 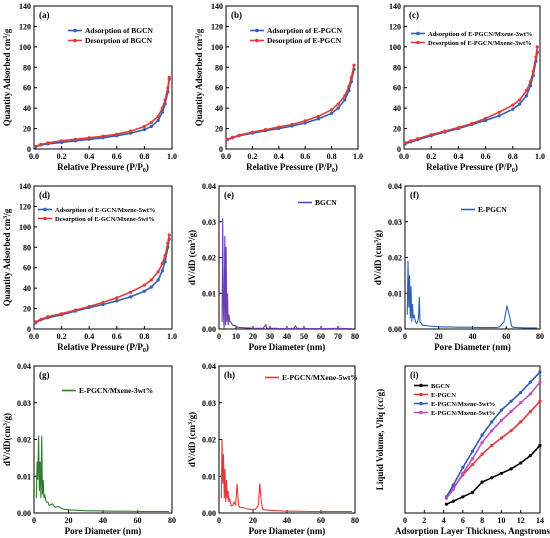 I want to click on x-tick-label: 20, so click(x=253, y=336).